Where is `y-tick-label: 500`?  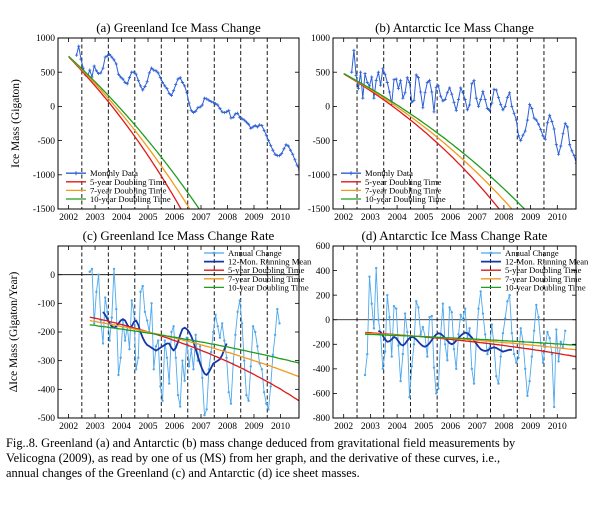 y-tick-label: 500 is located at coordinates (323, 73).